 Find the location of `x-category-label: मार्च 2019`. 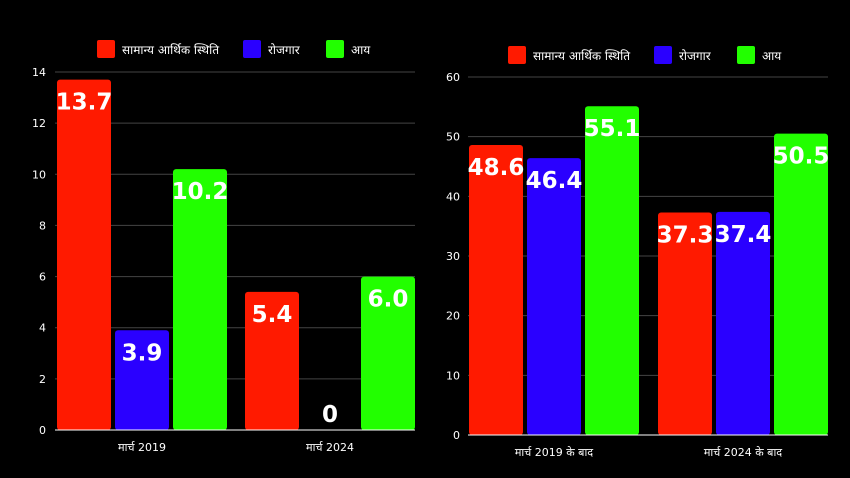

x-category-label: मार्च 2019 is located at coordinates (142, 447).